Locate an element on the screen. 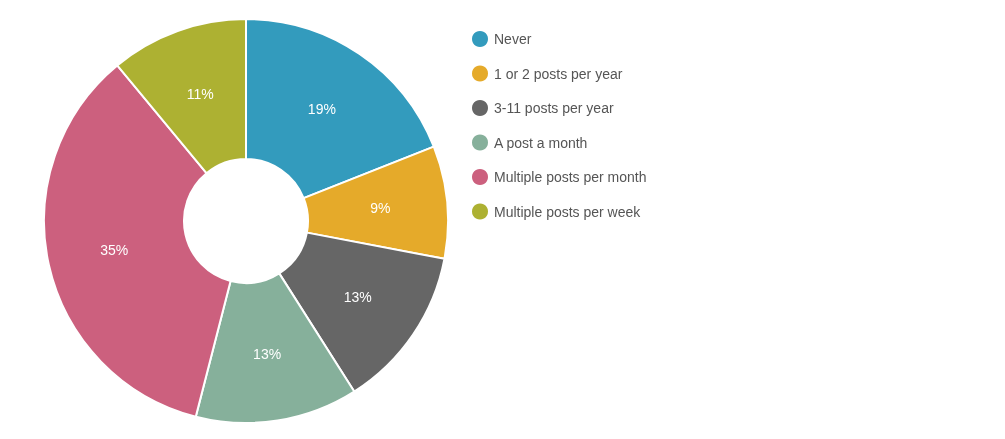 The height and width of the screenshot is (439, 1005). legend-label: Multiple posts per week is located at coordinates (568, 211).